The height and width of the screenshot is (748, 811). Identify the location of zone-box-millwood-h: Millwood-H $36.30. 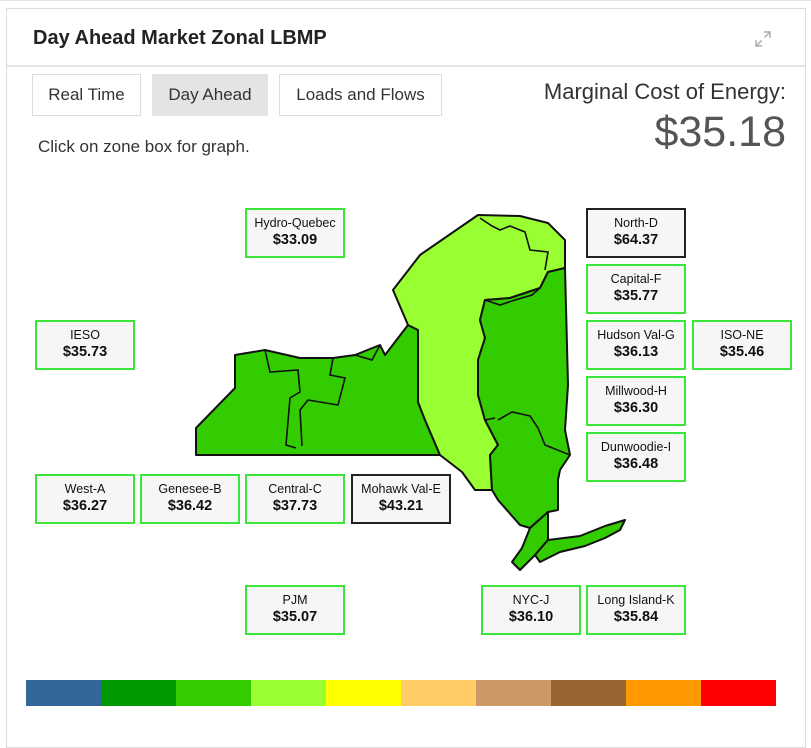
(636, 401).